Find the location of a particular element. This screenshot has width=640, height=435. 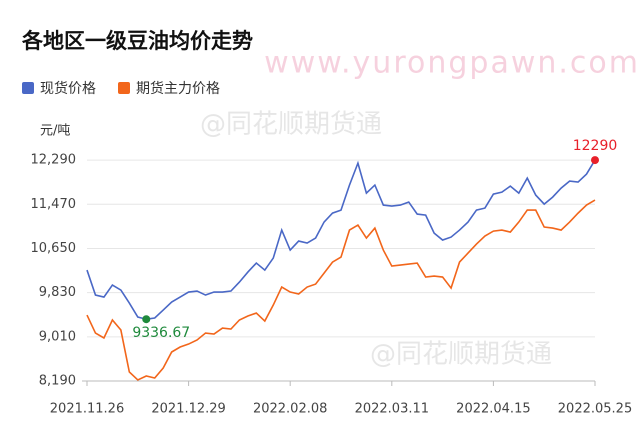

y-tick-label: 9,010 is located at coordinates (57, 336).